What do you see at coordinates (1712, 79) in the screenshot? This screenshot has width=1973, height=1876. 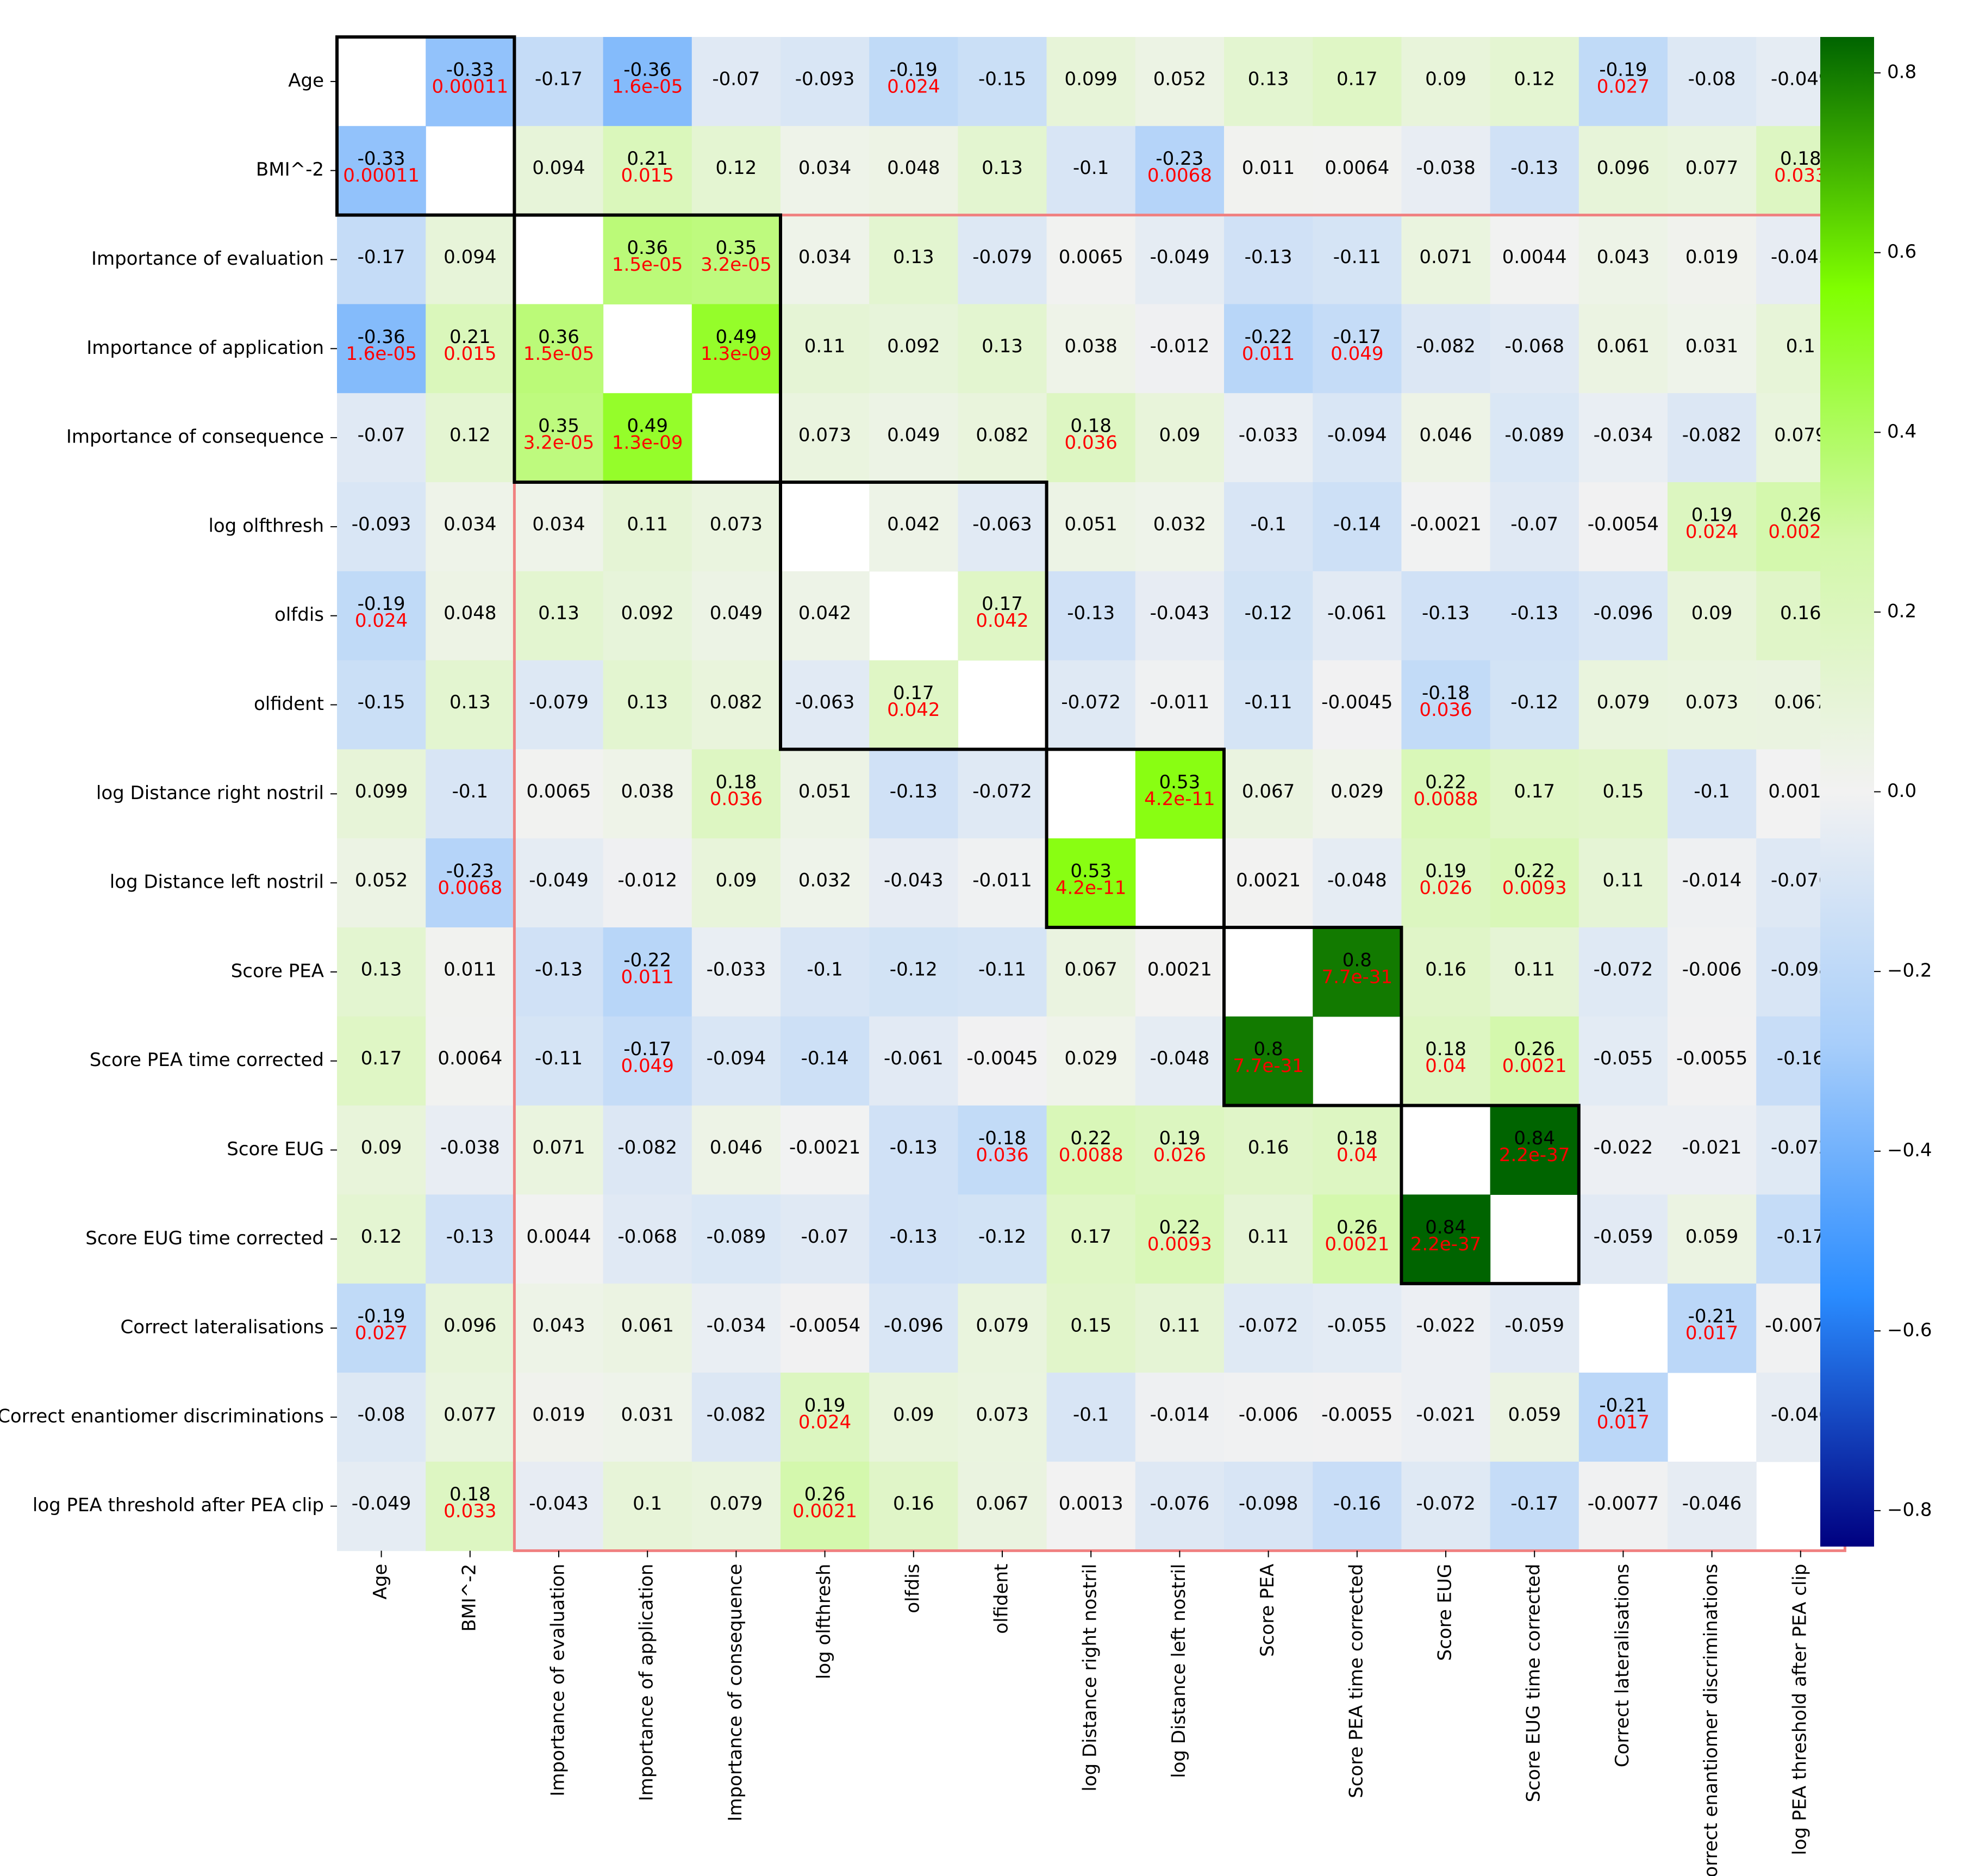 I see `cell-value-label: -0.08` at bounding box center [1712, 79].